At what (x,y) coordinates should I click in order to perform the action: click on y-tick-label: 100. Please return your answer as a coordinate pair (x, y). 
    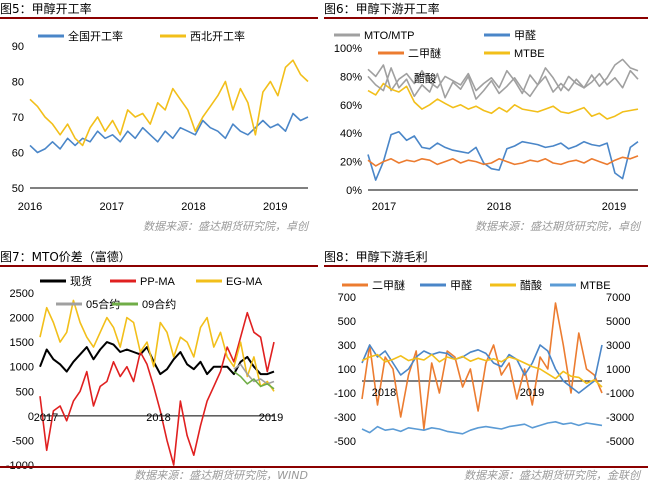
    Looking at the image, I should click on (347, 370).